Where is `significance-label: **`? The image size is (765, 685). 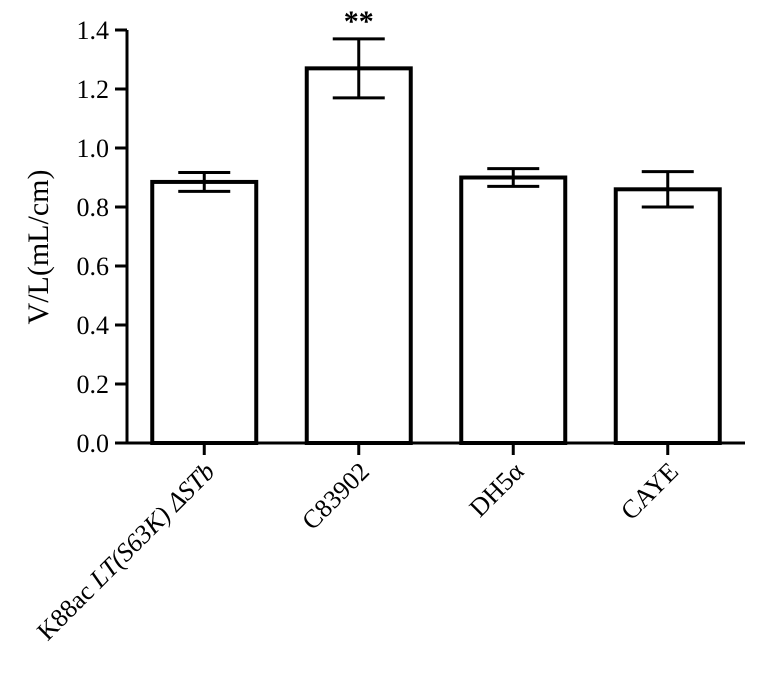
significance-label: ** is located at coordinates (359, 21).